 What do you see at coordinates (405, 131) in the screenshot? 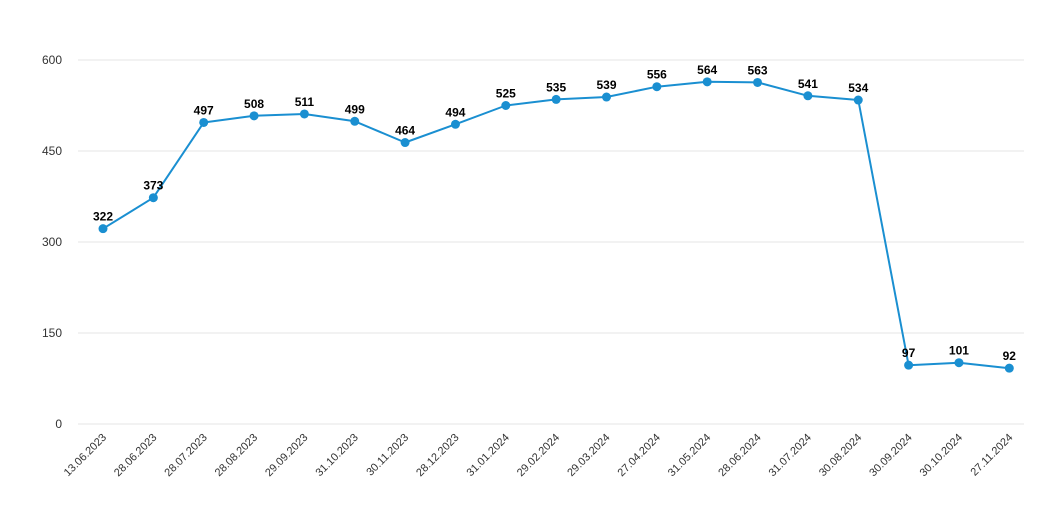
I see `data-label: 464` at bounding box center [405, 131].